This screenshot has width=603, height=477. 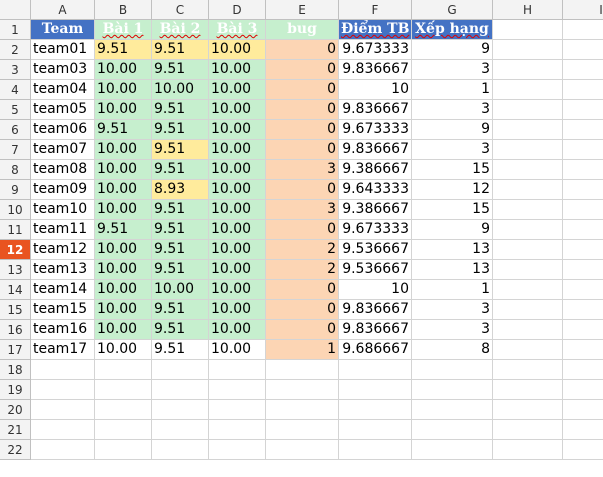 What do you see at coordinates (63, 30) in the screenshot?
I see `header-cell-a: Team` at bounding box center [63, 30].